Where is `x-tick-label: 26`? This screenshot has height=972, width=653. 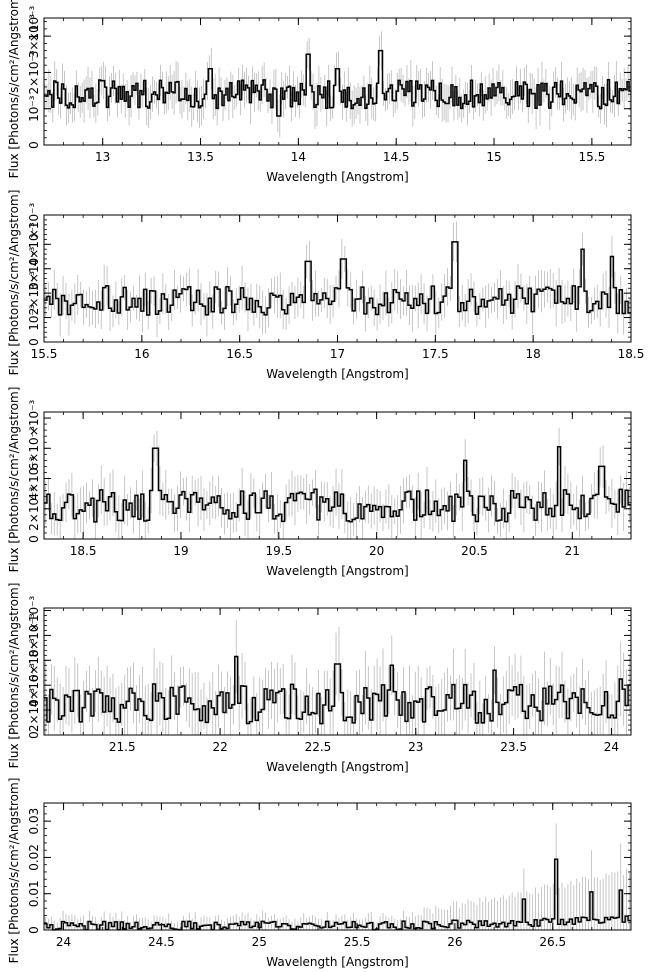 x-tick-label: 26 is located at coordinates (454, 942).